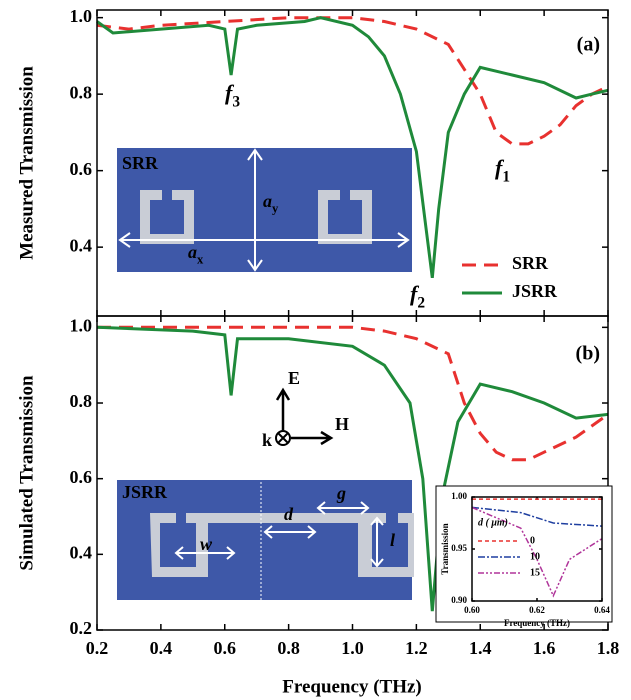 The image size is (631, 700). What do you see at coordinates (161, 648) in the screenshot?
I see `x-tick-label: 0.4` at bounding box center [161, 648].